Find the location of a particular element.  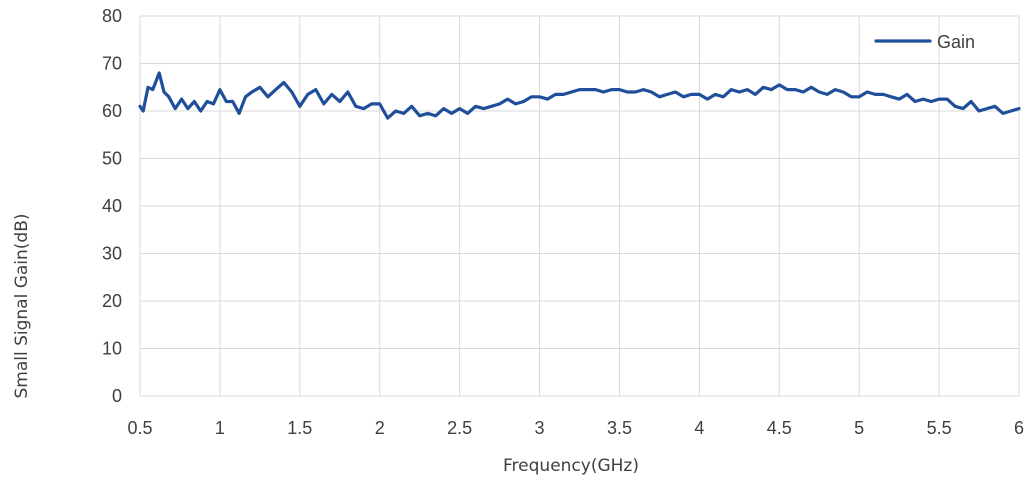

x-tick-label: 5 is located at coordinates (859, 428).